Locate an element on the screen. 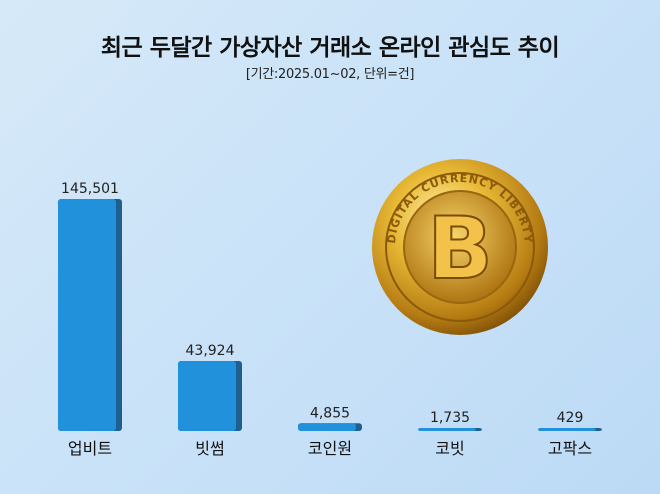 This screenshot has width=660, height=494. svg-text: B is located at coordinates (460, 249).